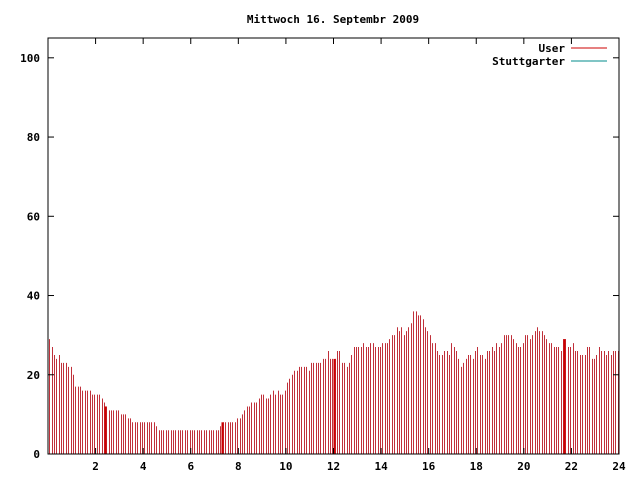 Image resolution: width=640 pixels, height=480 pixels. What do you see at coordinates (33, 137) in the screenshot?
I see `y-tick-label: 80` at bounding box center [33, 137].